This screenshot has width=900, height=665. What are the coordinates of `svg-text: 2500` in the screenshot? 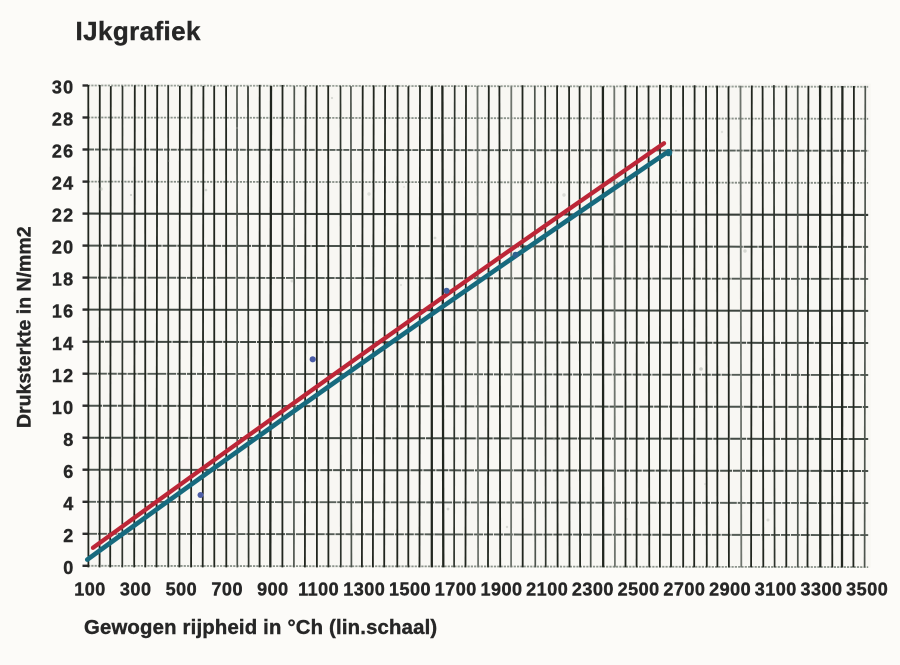 It's located at (639, 590).